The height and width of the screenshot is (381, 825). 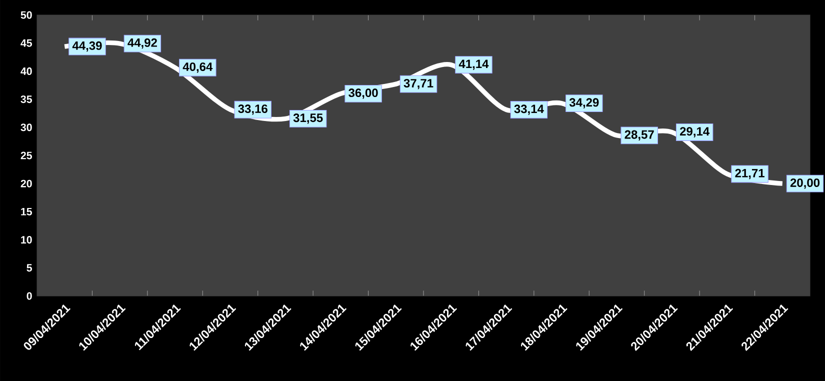 I want to click on data-label: 31,55, so click(x=308, y=119).